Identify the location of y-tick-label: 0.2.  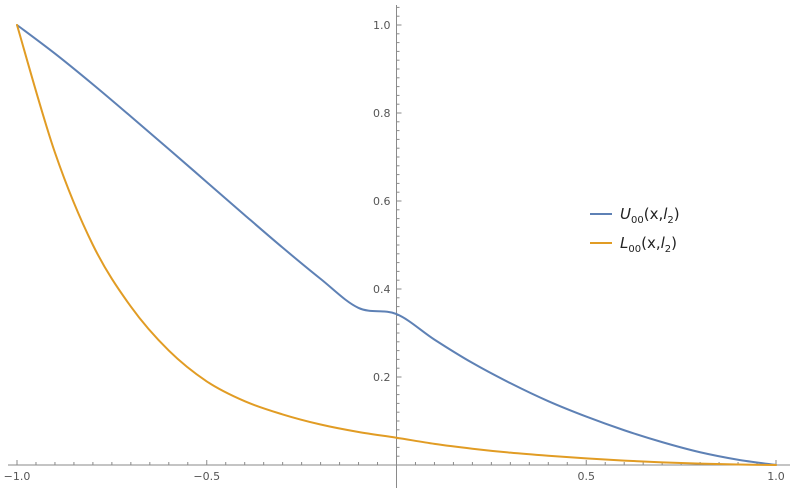
(382, 377).